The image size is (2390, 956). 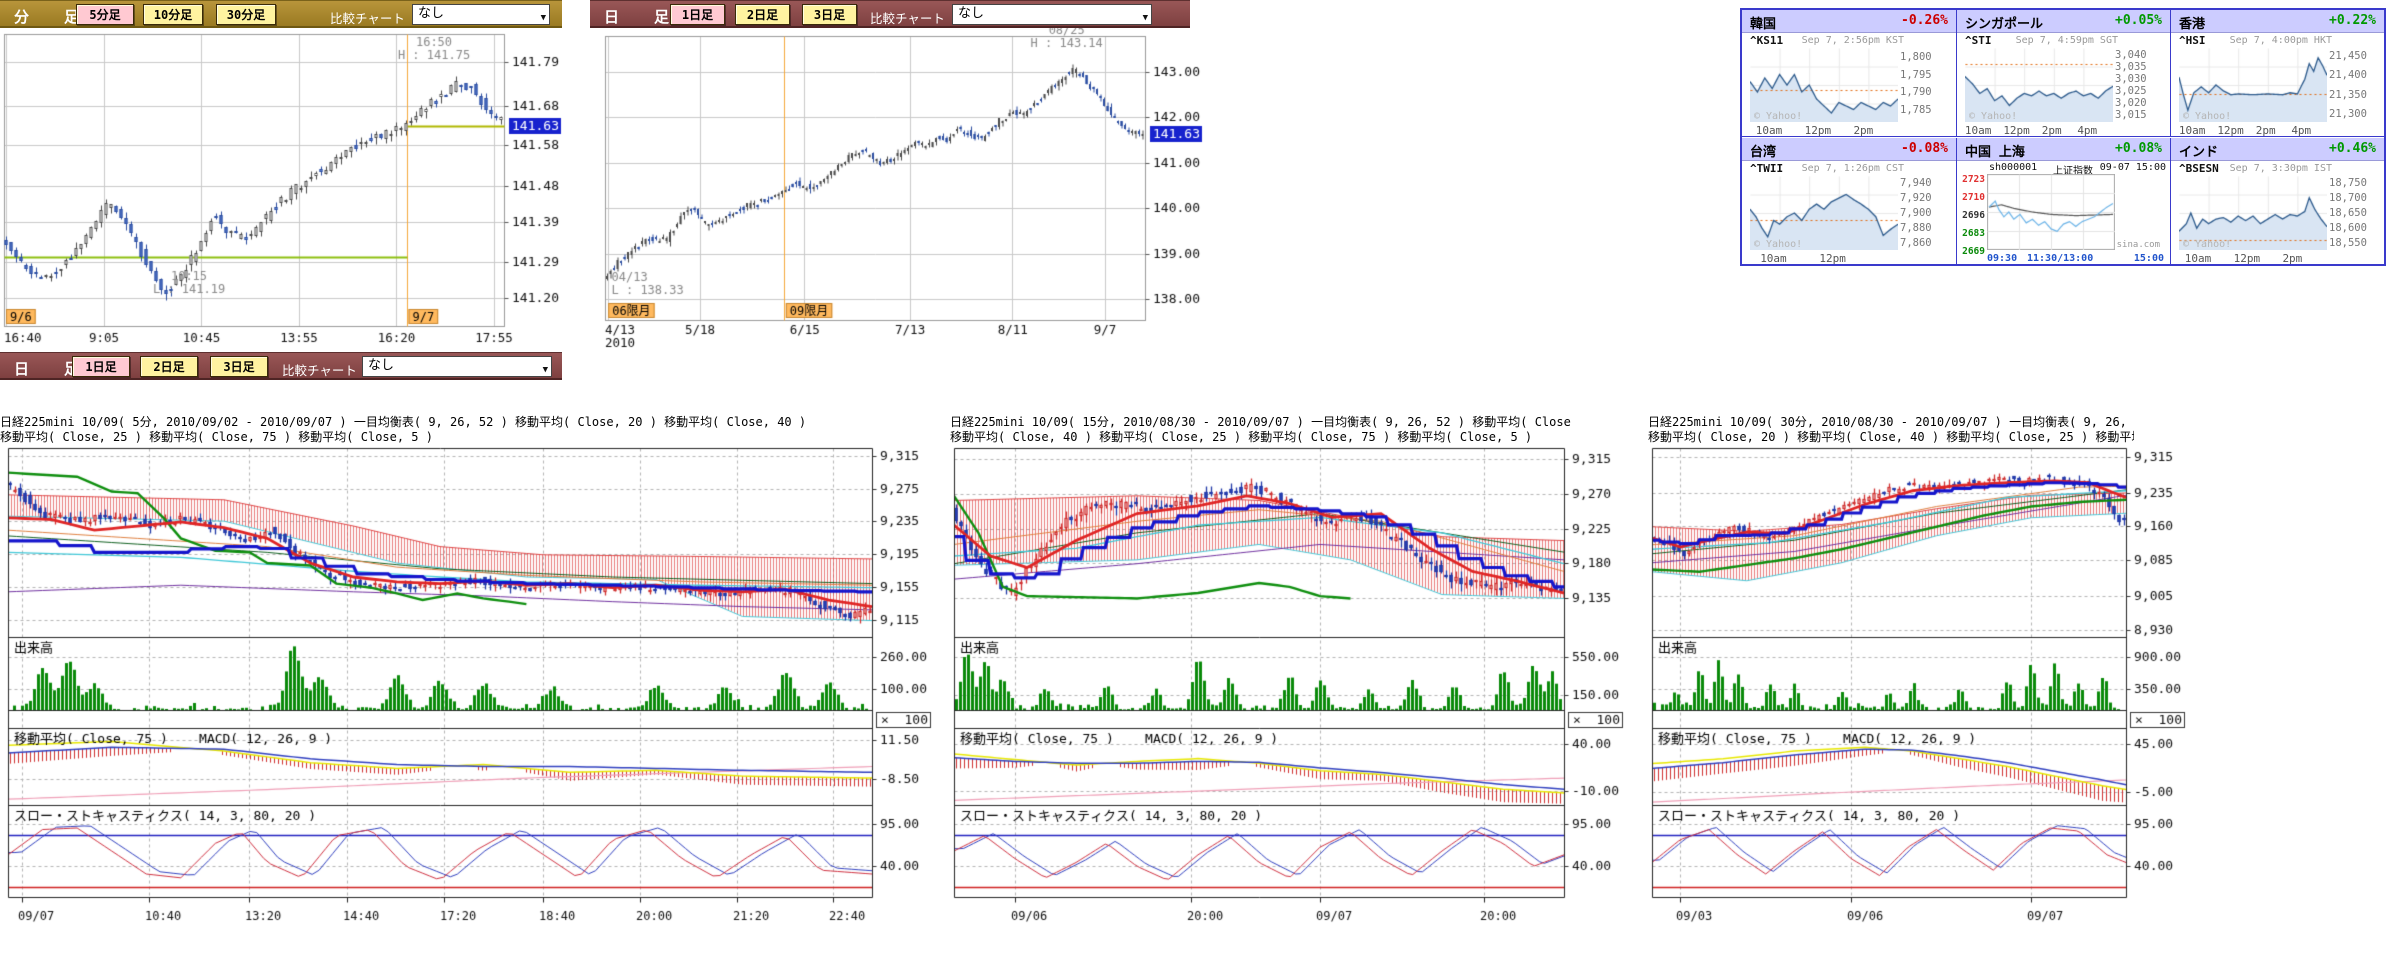 I want to click on axis-tick-label: 21,350, so click(x=2348, y=94).